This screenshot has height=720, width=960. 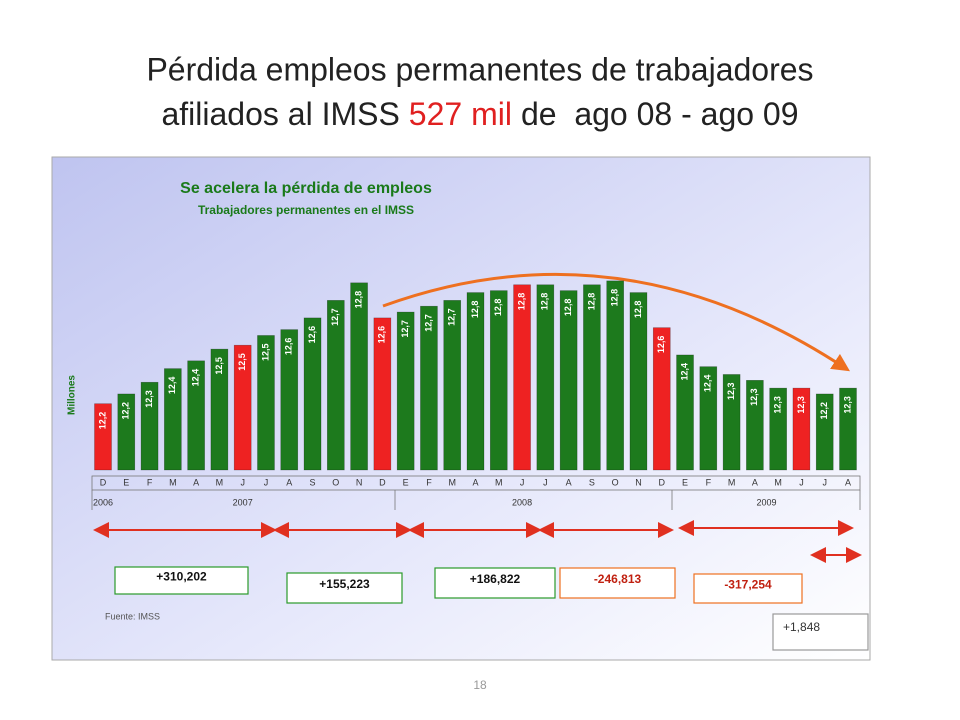 I want to click on chart-title: Se acelera la pérdida de empleos, so click(x=306, y=188).